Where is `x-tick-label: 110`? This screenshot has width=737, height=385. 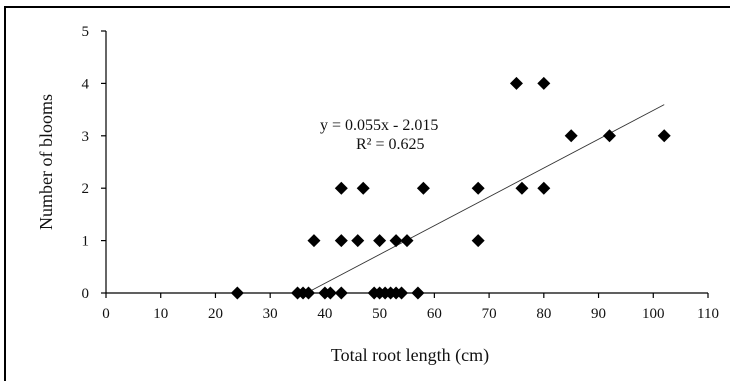
x-tick-label: 110 is located at coordinates (708, 314).